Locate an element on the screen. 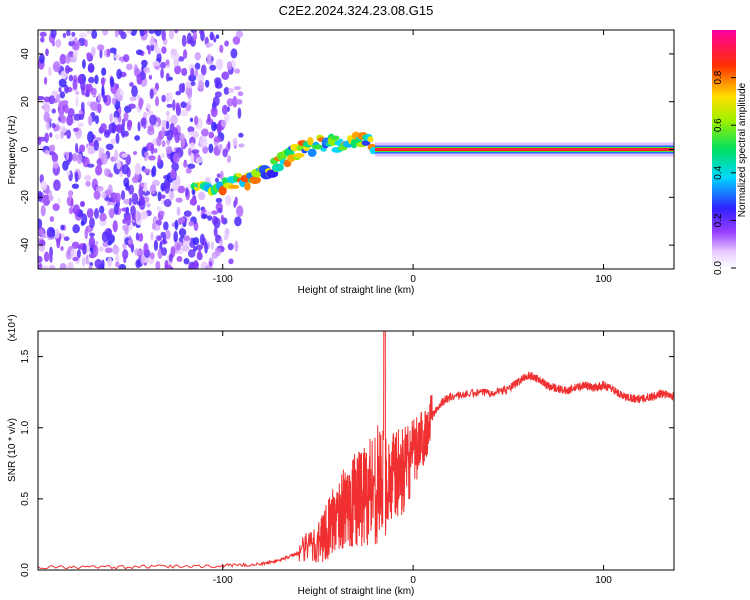 This screenshot has width=750, height=600. colorbar-label: Normalized spectral amplitude is located at coordinates (742, 149).